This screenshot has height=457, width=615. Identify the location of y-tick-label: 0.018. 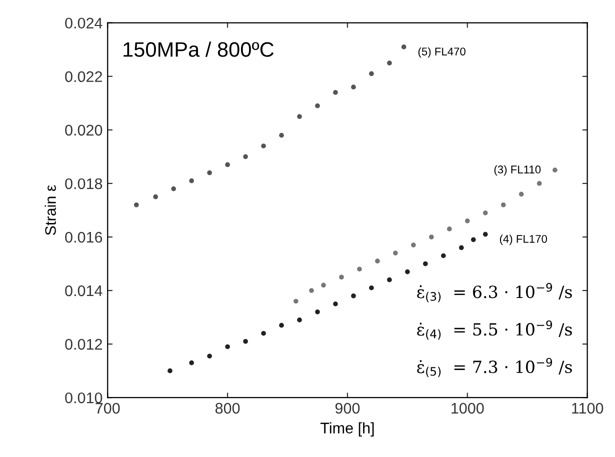
(83, 184).